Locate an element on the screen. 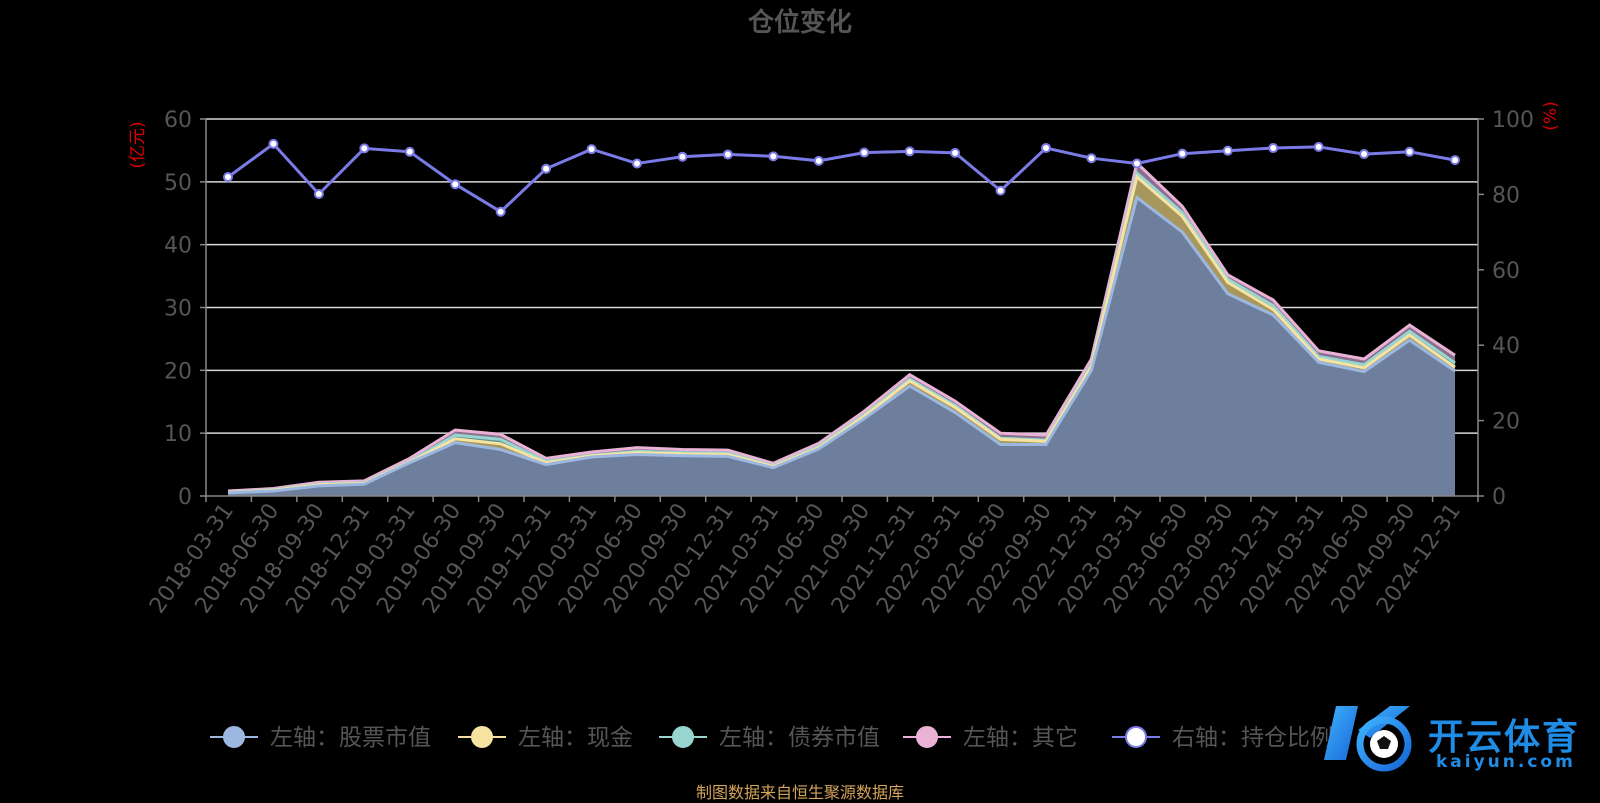  legend: 左轴：股票市值 左轴：现金 左轴：债券市值 左轴：其它 右轴：持仓比例 is located at coordinates (771, 738).